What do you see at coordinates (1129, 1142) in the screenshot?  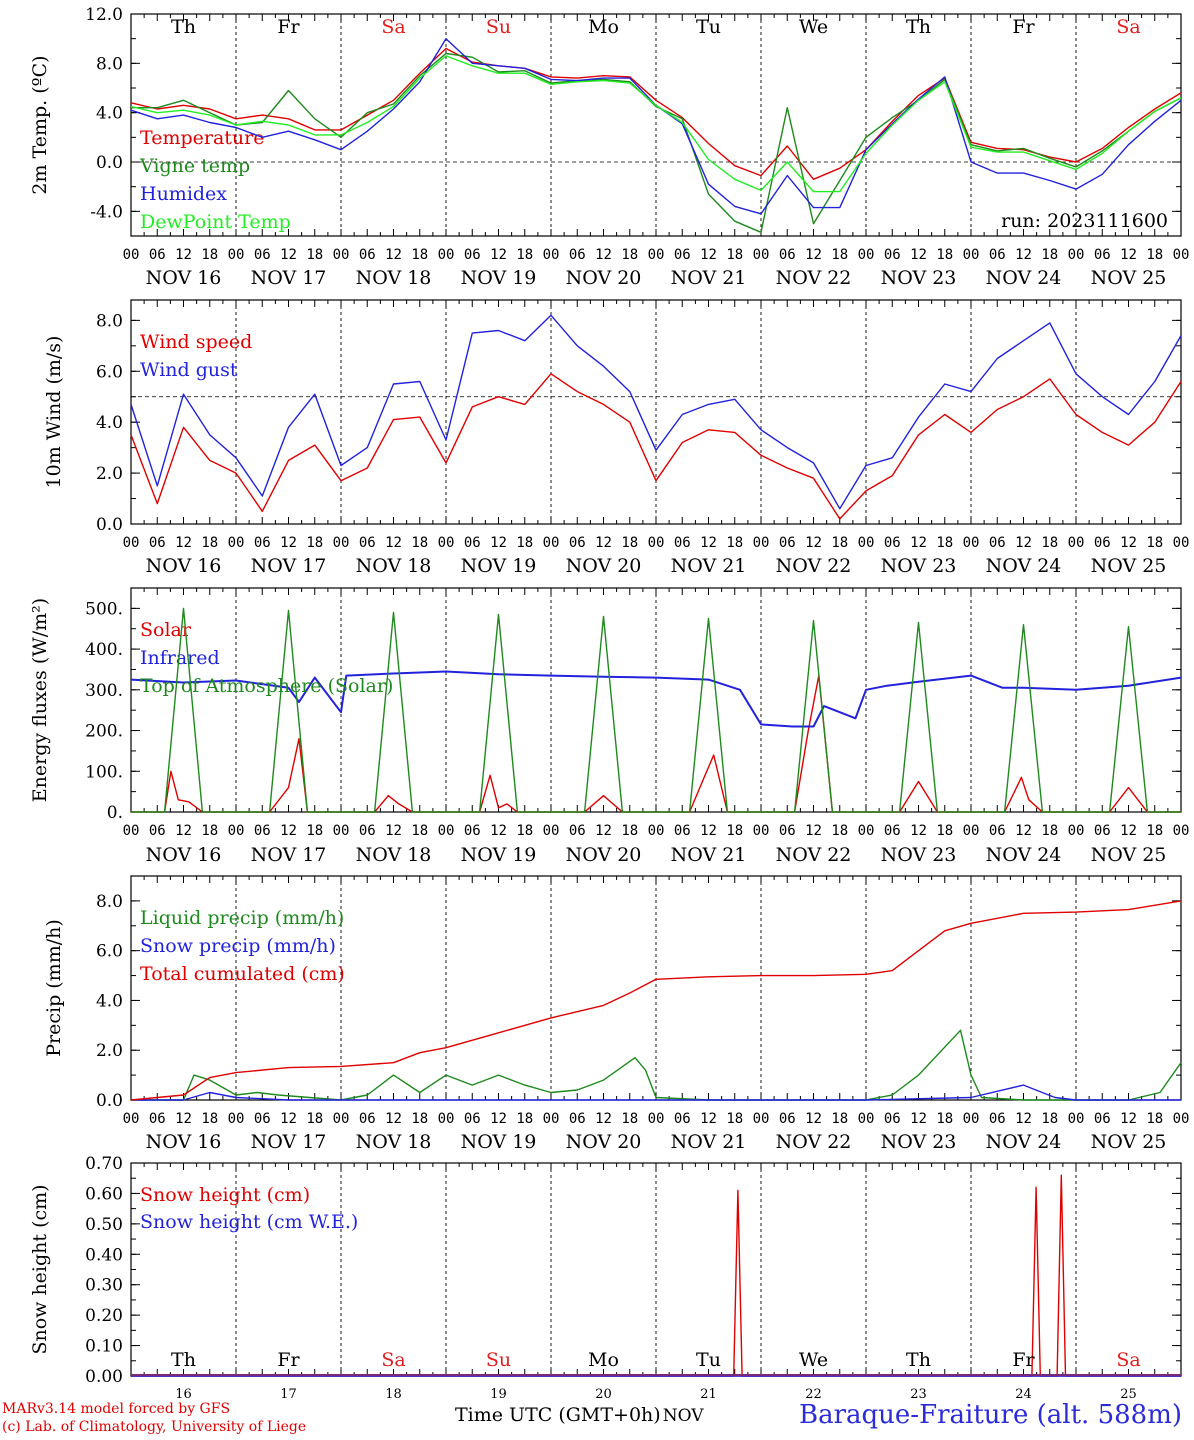 I see `x-date-label: NOV 25` at bounding box center [1129, 1142].